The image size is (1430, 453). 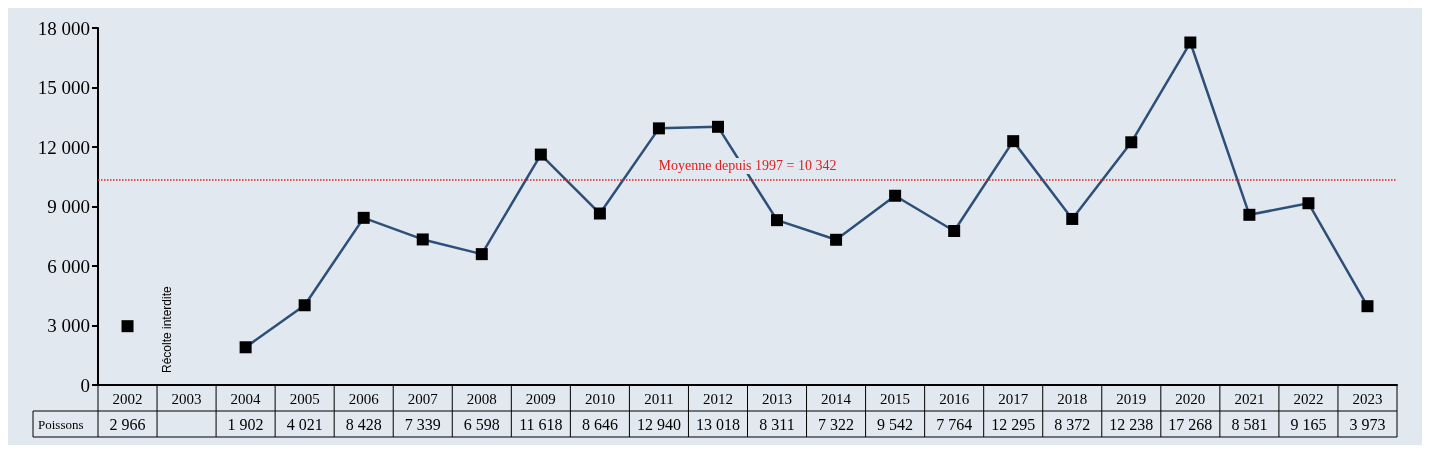 What do you see at coordinates (1013, 398) in the screenshot?
I see `x-tick-label: 2017` at bounding box center [1013, 398].